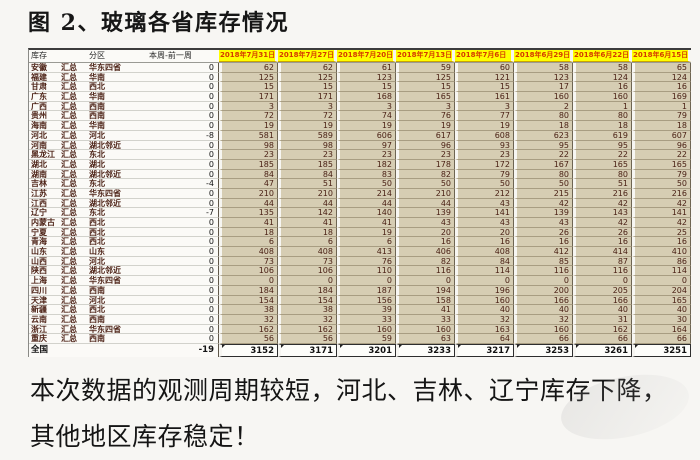 The image size is (700, 460). Describe the element at coordinates (602, 135) in the screenshot. I see `value-cell: 619` at that location.